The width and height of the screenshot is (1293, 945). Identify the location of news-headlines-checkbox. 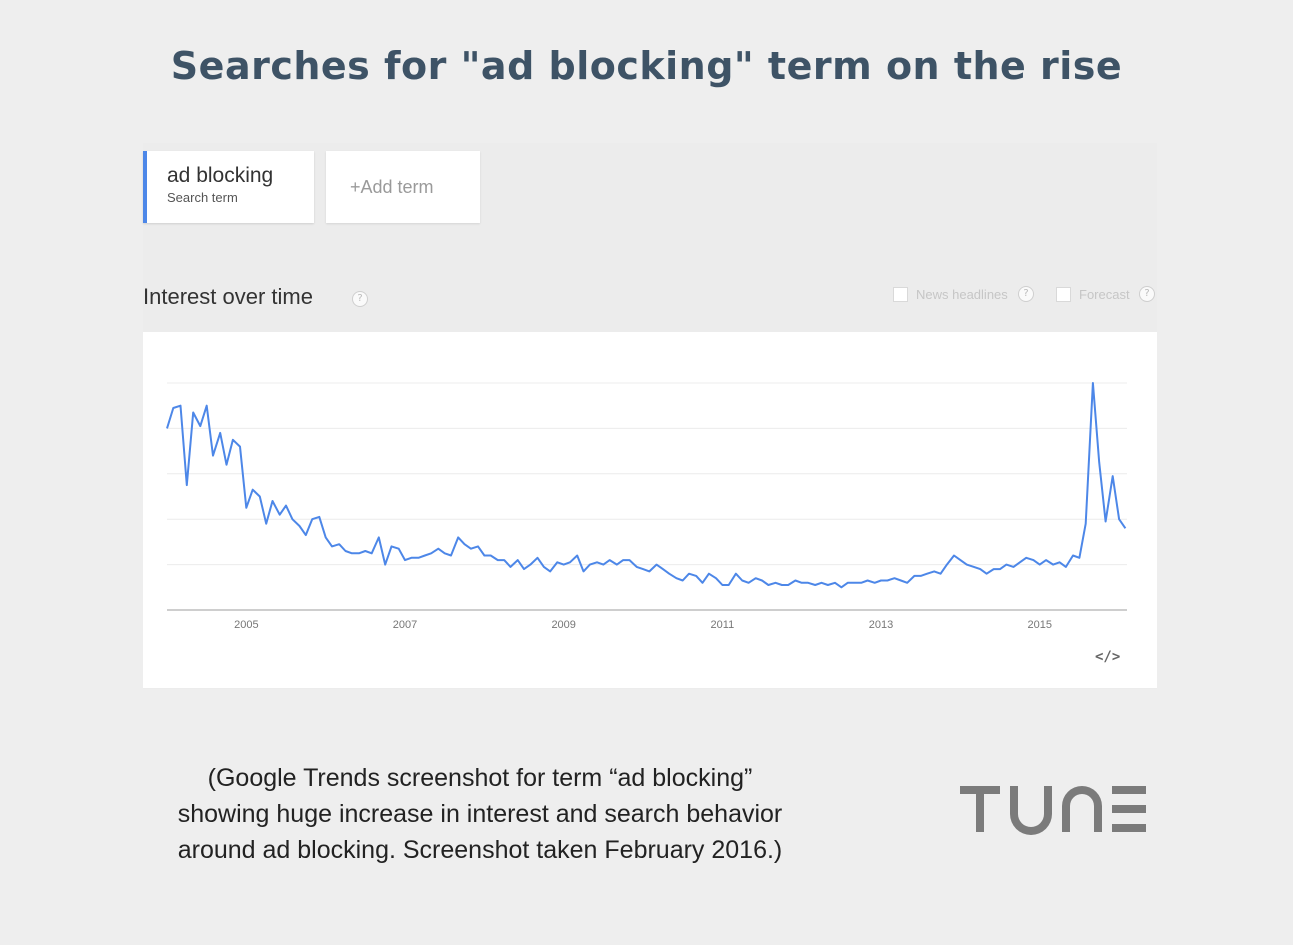
(900, 294).